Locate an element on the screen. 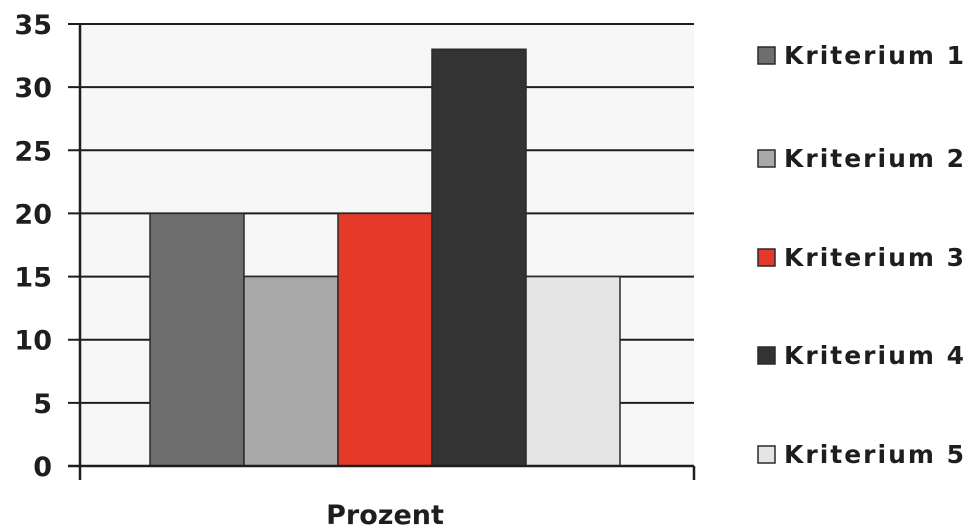 The image size is (974, 528). legend-label-5: Kriterium 5 is located at coordinates (875, 454).